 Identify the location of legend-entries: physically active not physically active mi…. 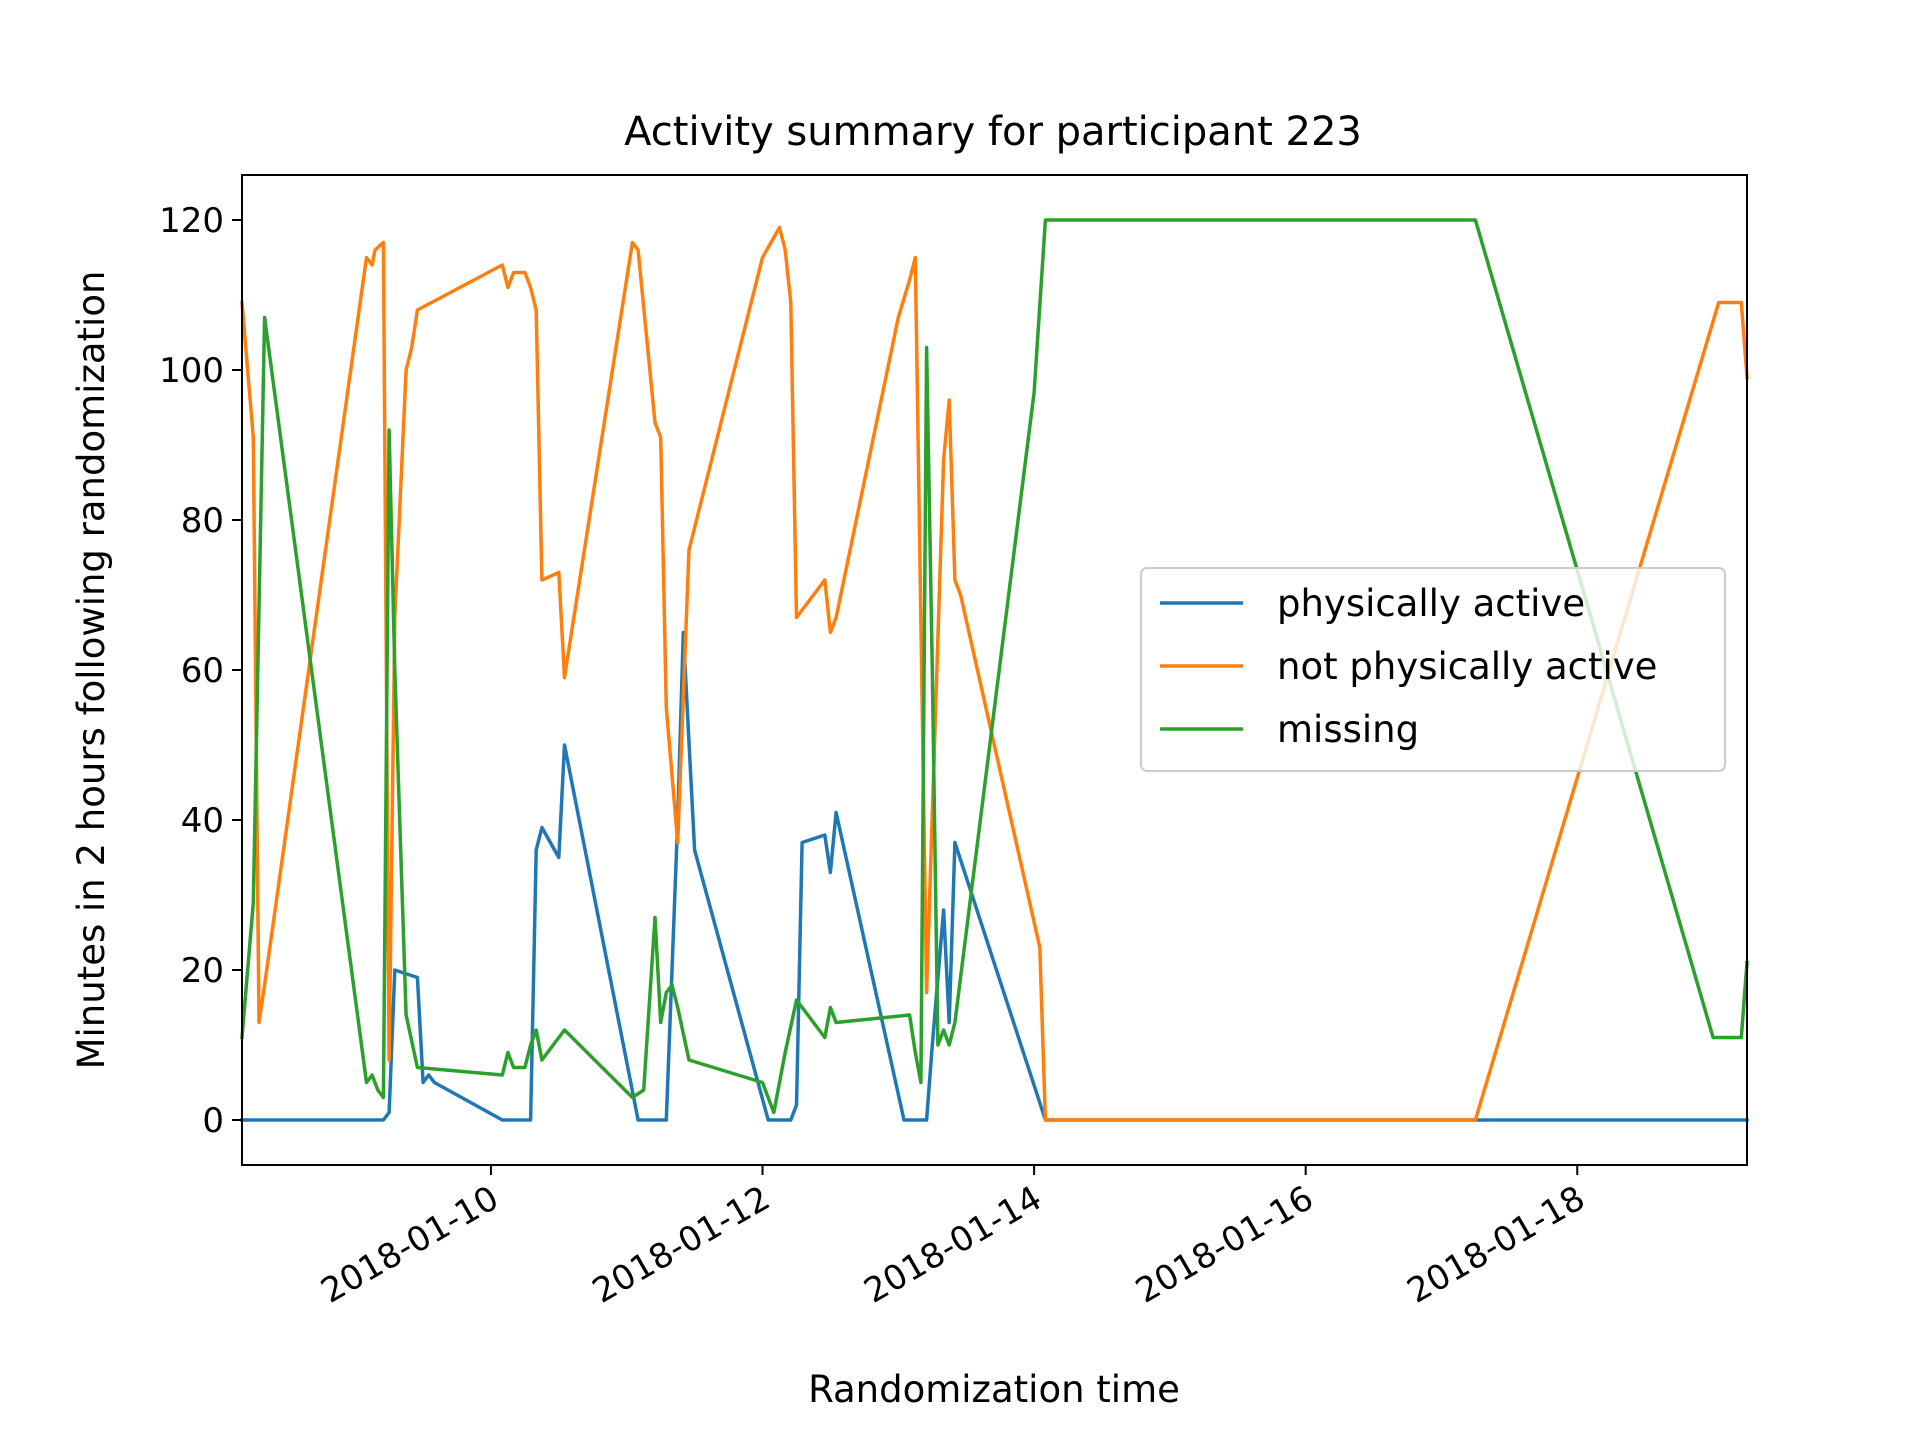
(1408, 666).